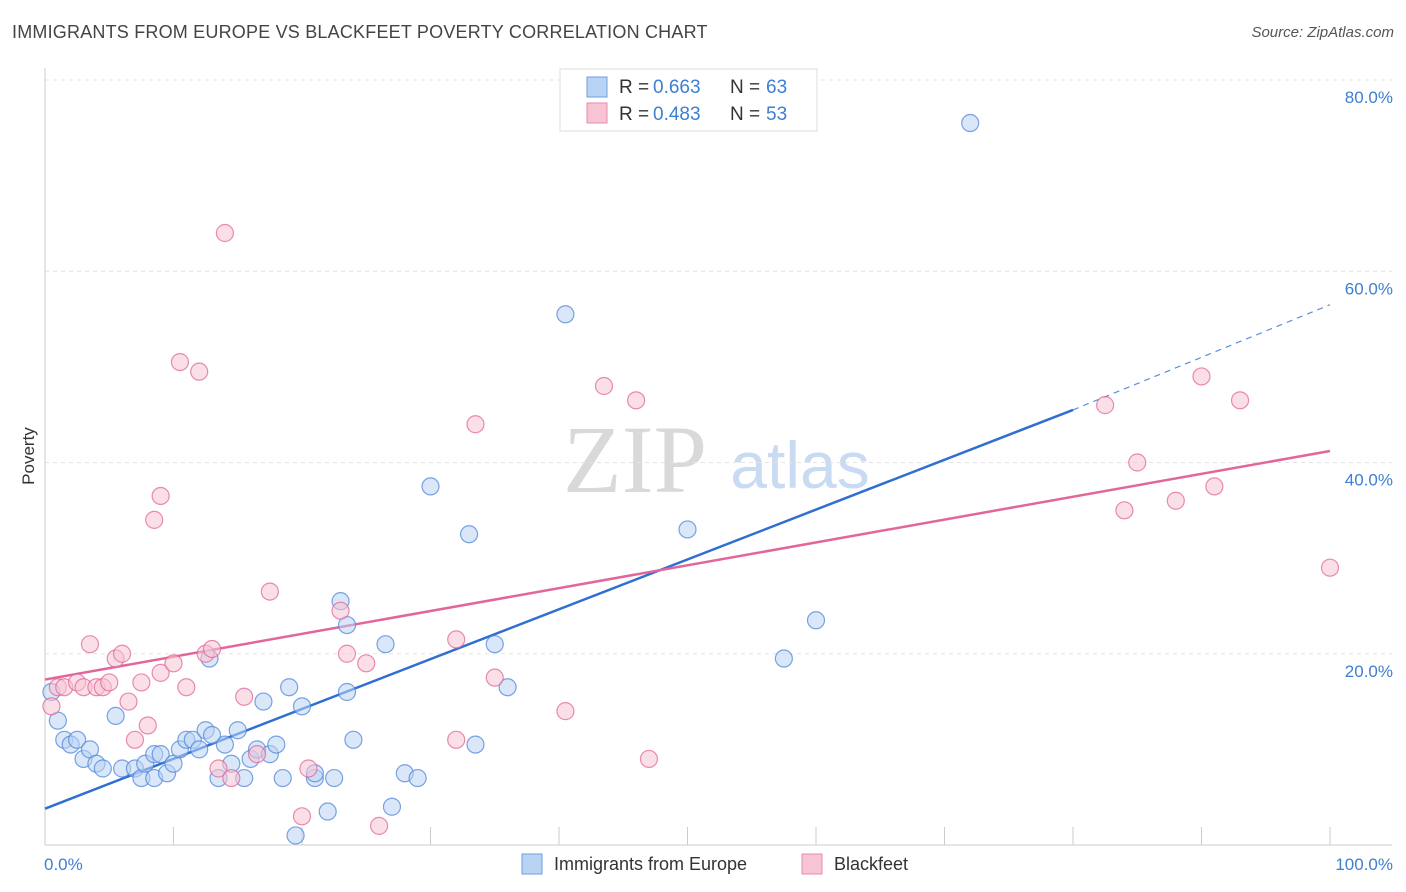  What do you see at coordinates (597, 113) in the screenshot?
I see `legend-swatch-blackfeet` at bounding box center [597, 113].